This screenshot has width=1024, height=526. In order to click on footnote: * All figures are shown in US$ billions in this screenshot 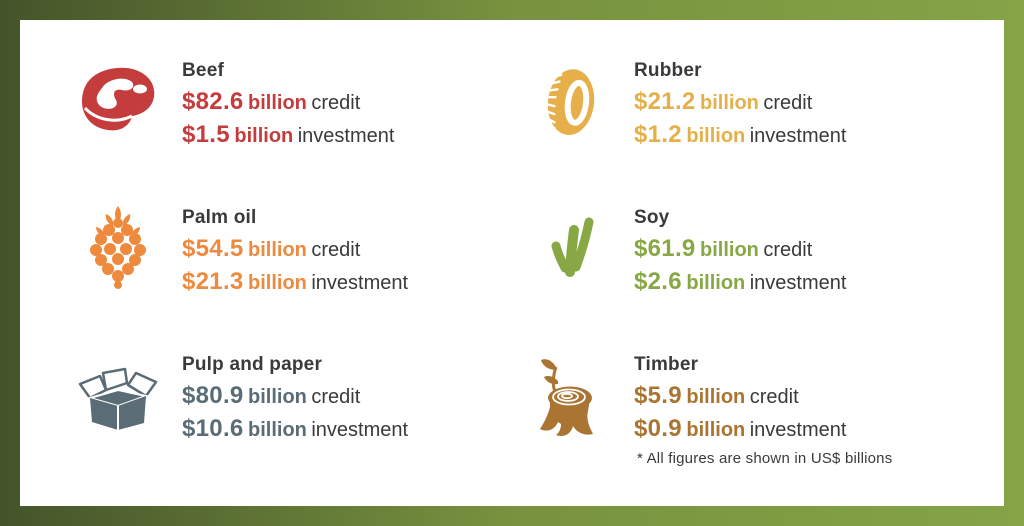, I will do `click(765, 458)`.